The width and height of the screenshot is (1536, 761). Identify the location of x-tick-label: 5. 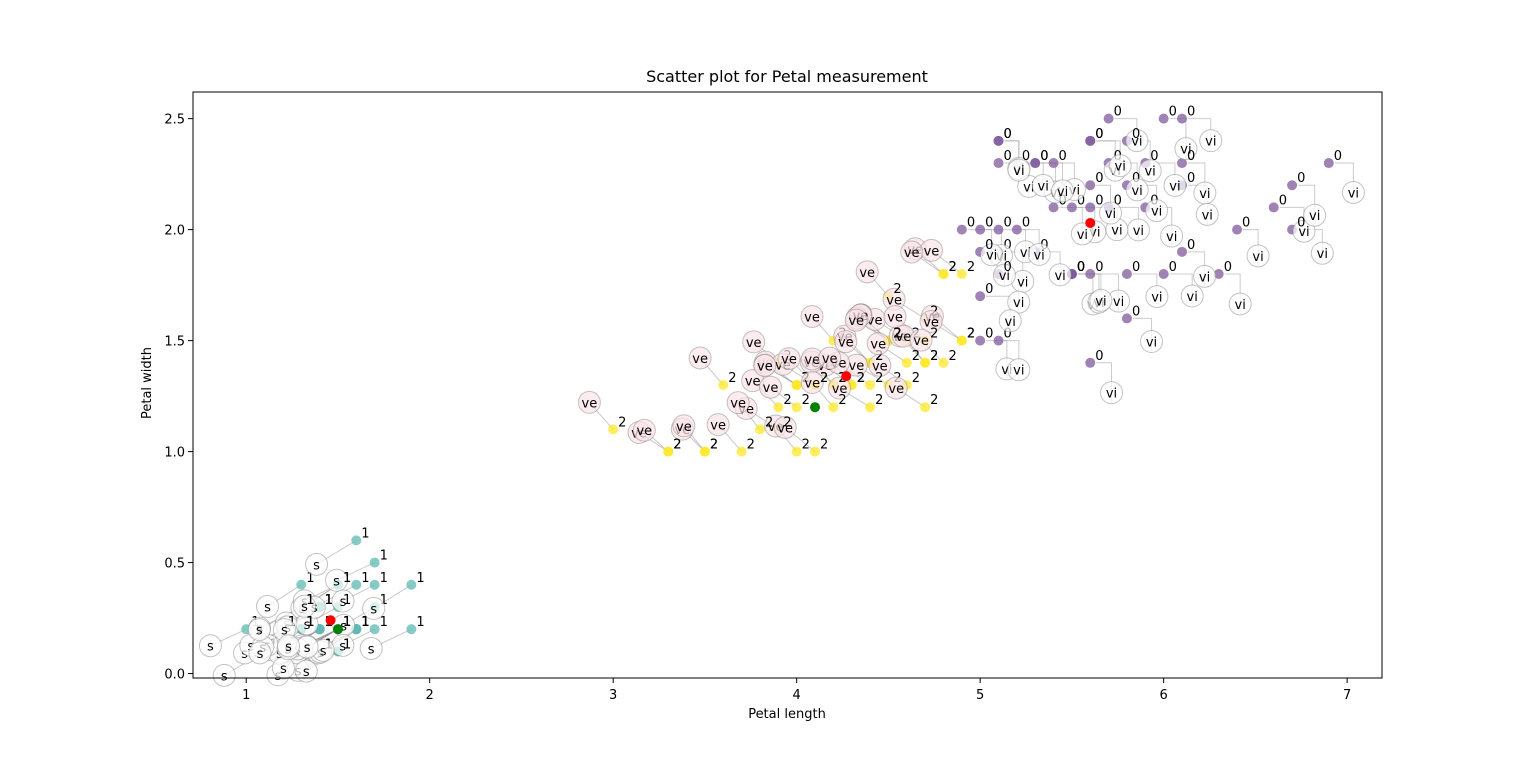
(980, 695).